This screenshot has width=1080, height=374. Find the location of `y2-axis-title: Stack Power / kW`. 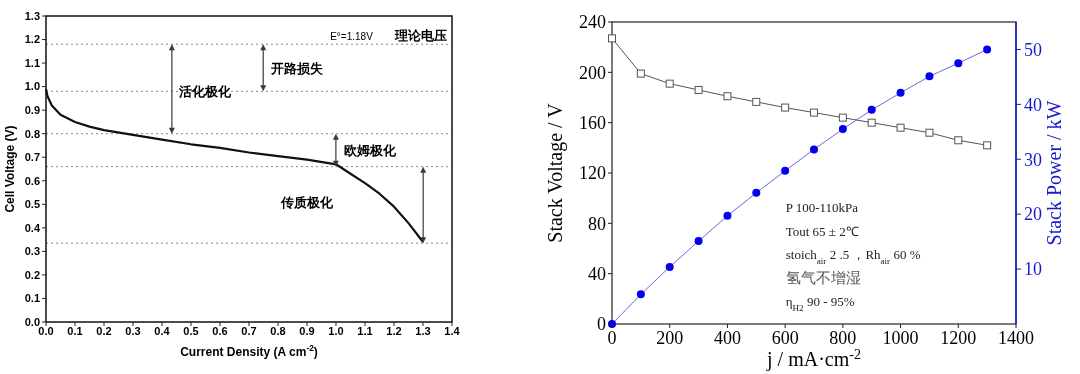

y2-axis-title: Stack Power / kW is located at coordinates (1054, 173).